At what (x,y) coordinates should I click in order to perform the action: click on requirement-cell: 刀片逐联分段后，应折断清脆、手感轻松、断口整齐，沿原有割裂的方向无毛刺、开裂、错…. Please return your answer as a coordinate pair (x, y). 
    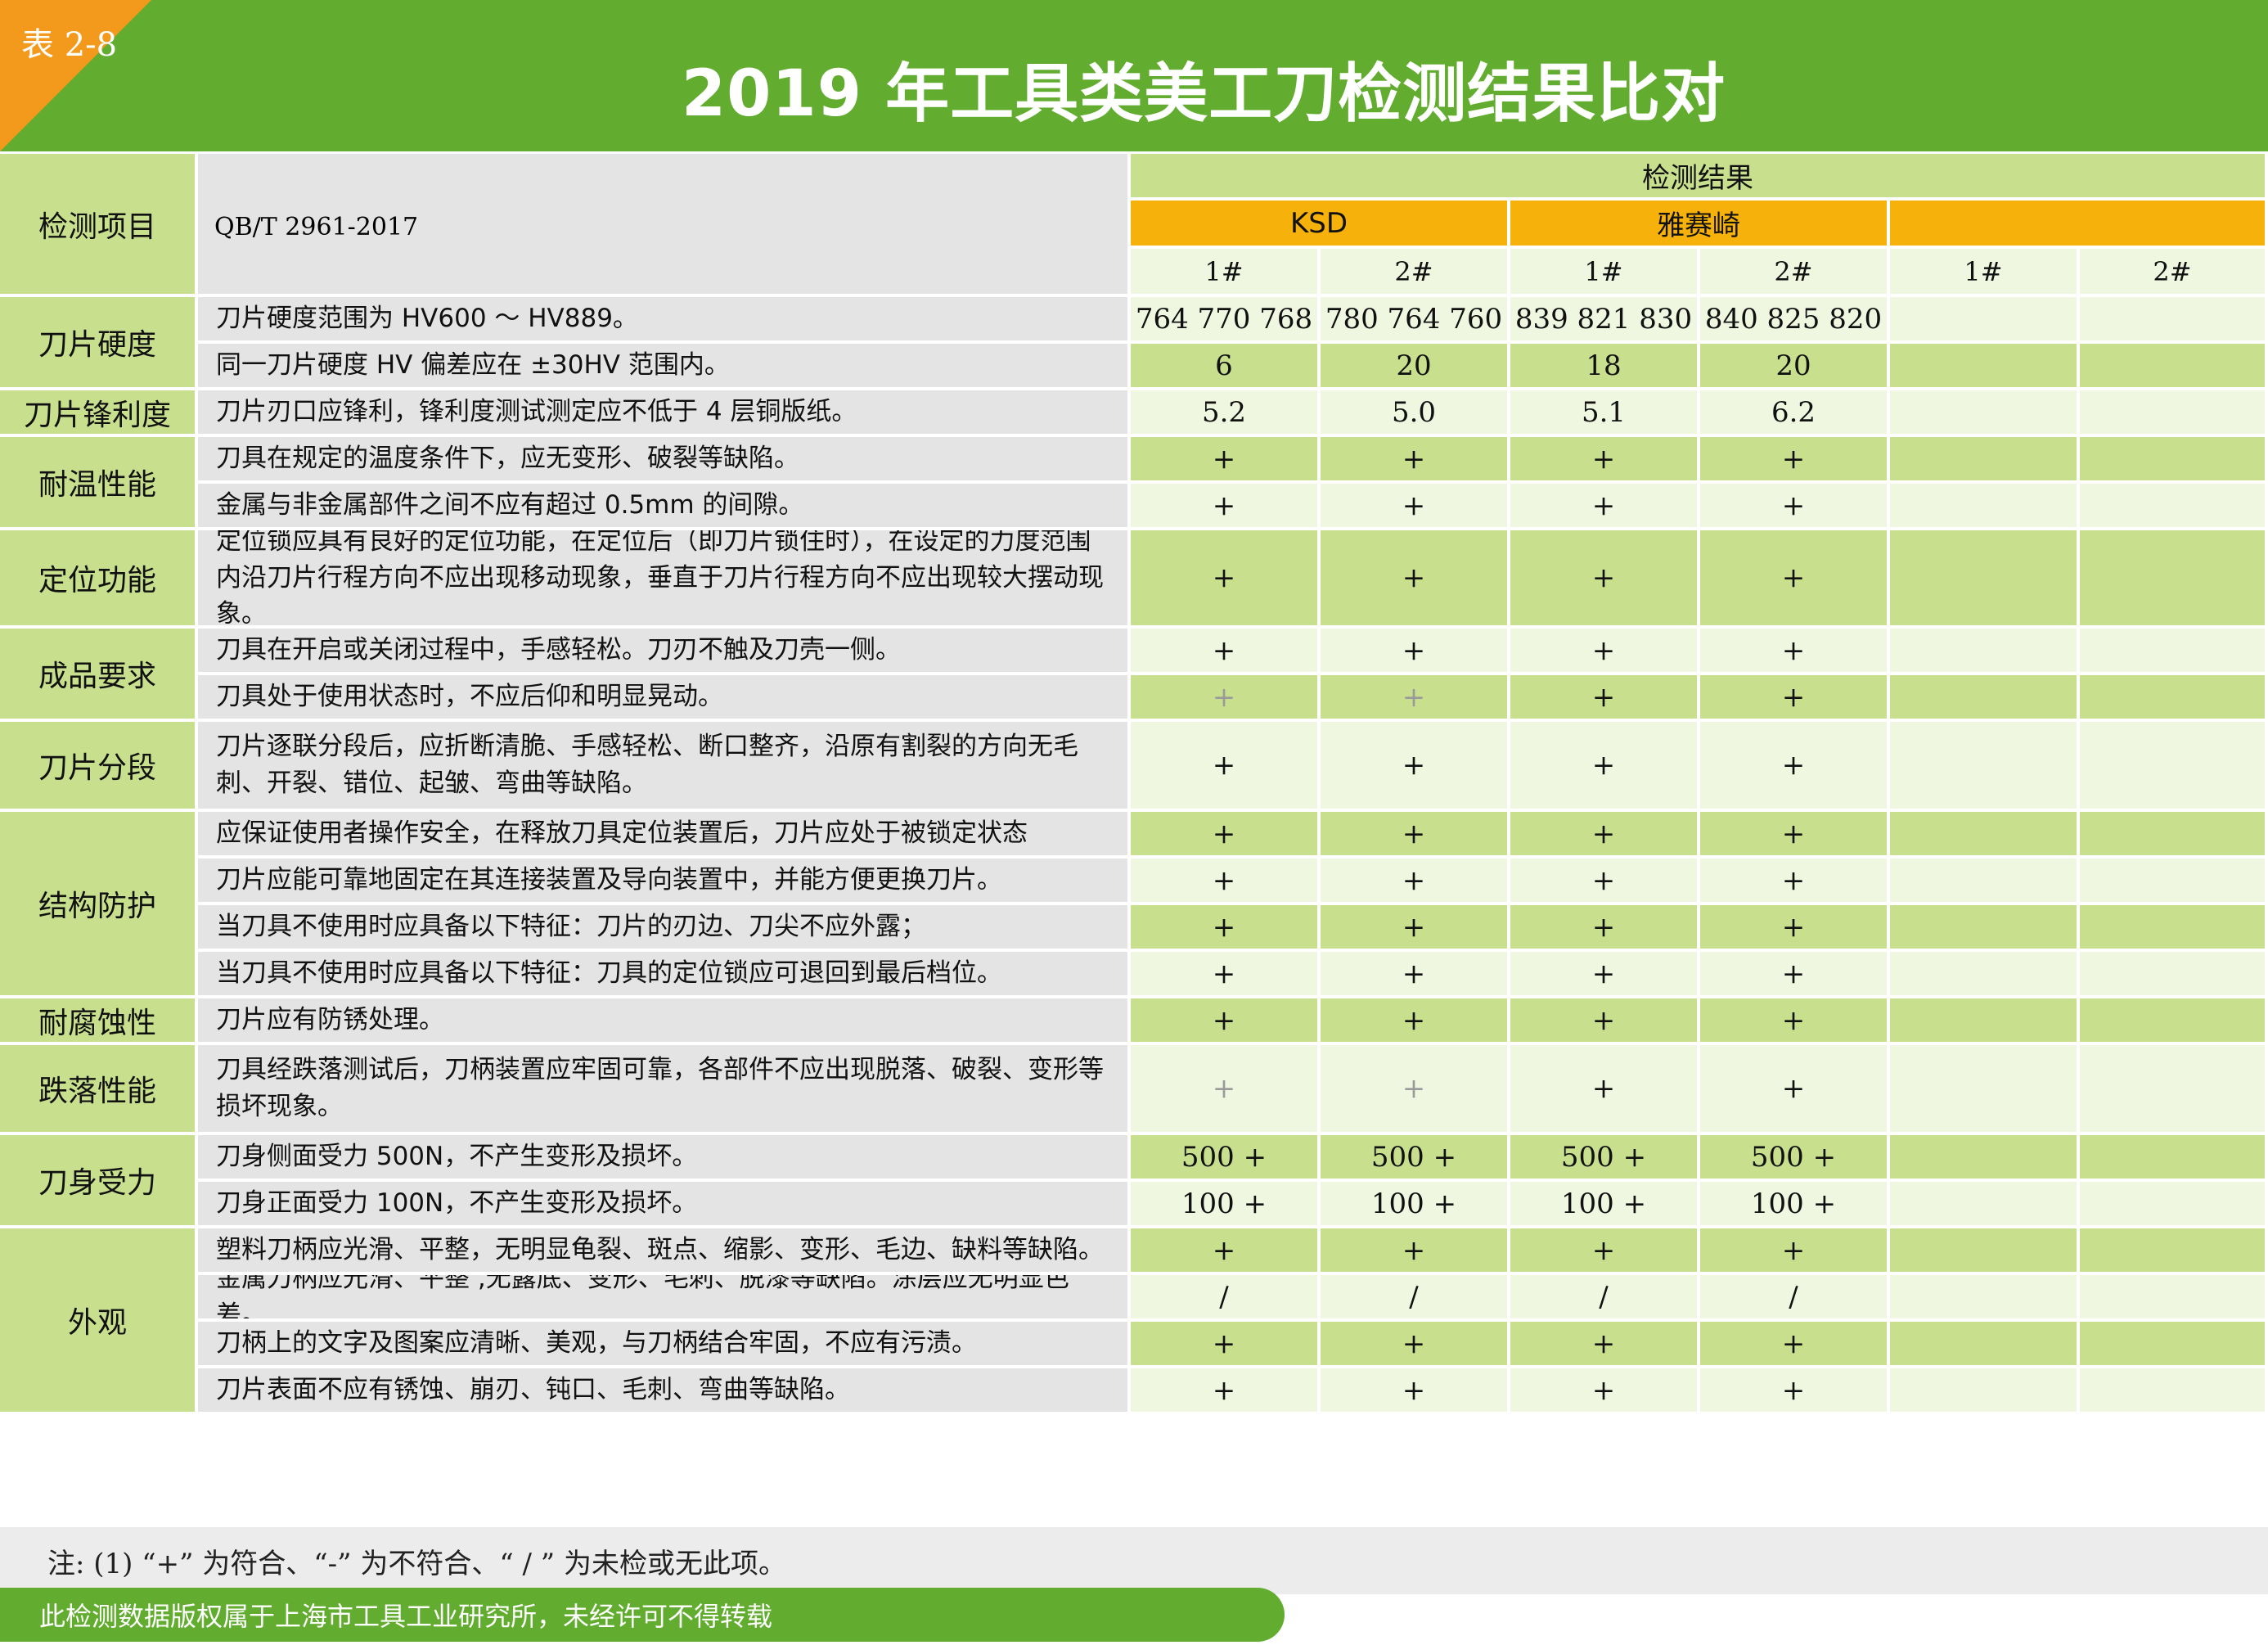
    Looking at the image, I should click on (663, 765).